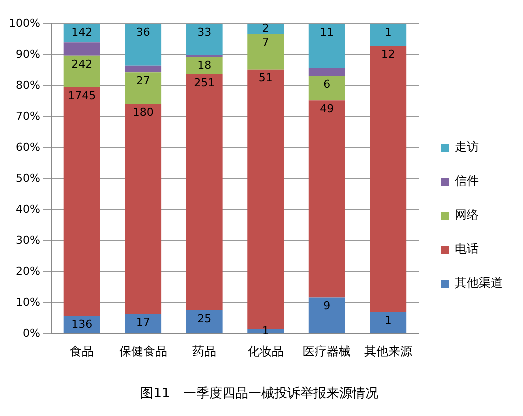 Image resolution: width=523 pixels, height=416 pixels. What do you see at coordinates (467, 147) in the screenshot?
I see `legend-label: 走访` at bounding box center [467, 147].